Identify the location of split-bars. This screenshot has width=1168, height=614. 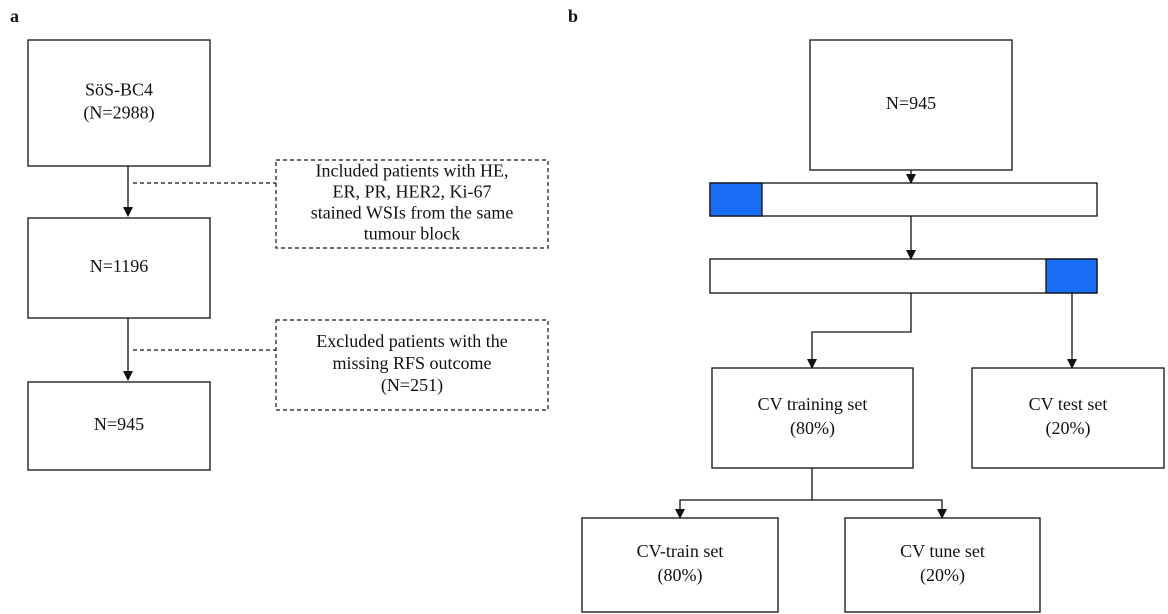
(903, 238).